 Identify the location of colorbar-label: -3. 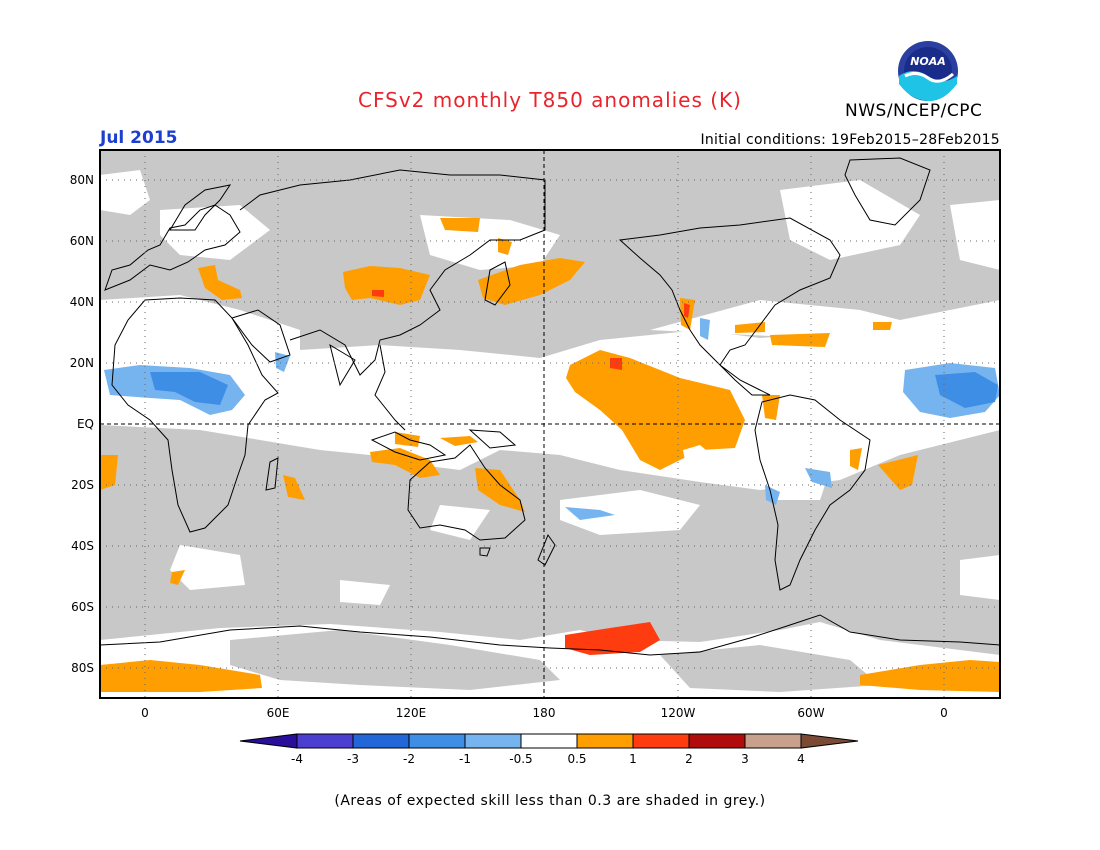
(353, 759).